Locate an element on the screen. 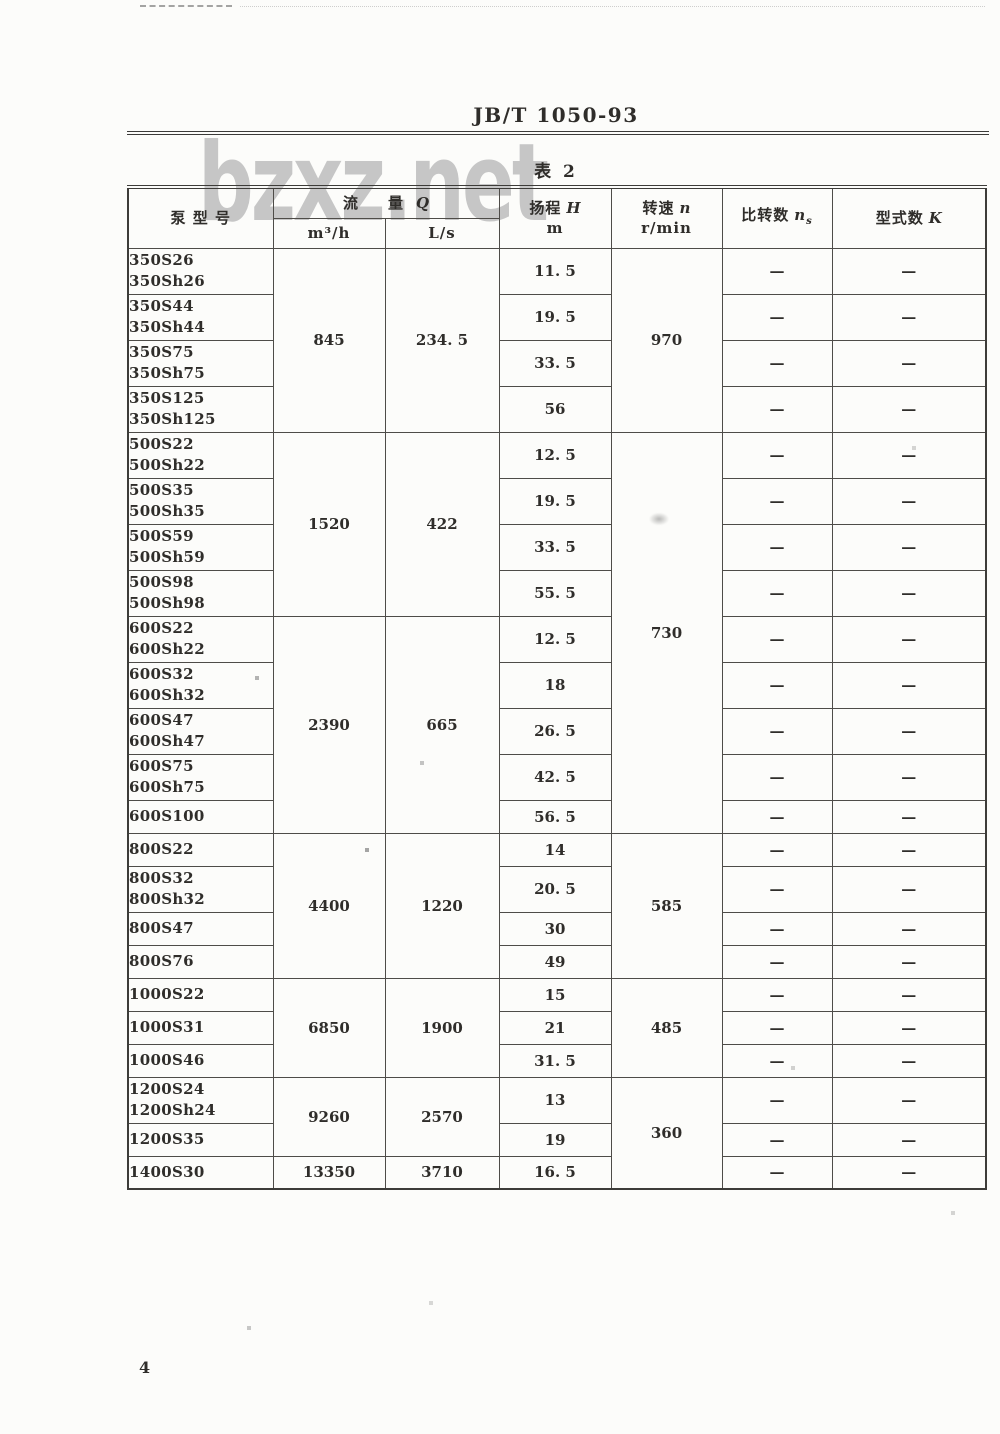  flow-ls-cell: 422 is located at coordinates (442, 524).